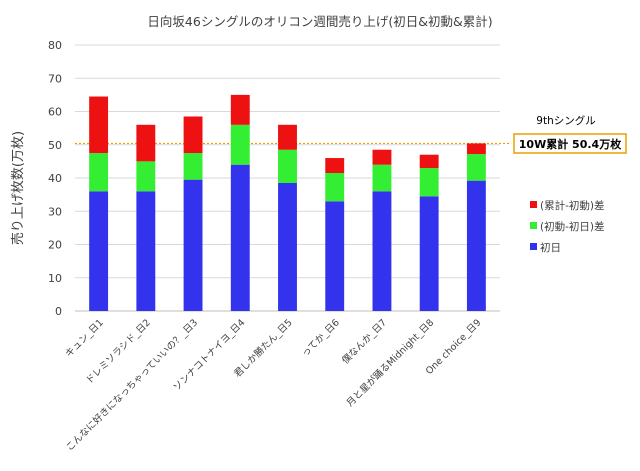 This screenshot has width=640, height=471. What do you see at coordinates (550, 247) in the screenshot?
I see `legend-label: 初日` at bounding box center [550, 247].